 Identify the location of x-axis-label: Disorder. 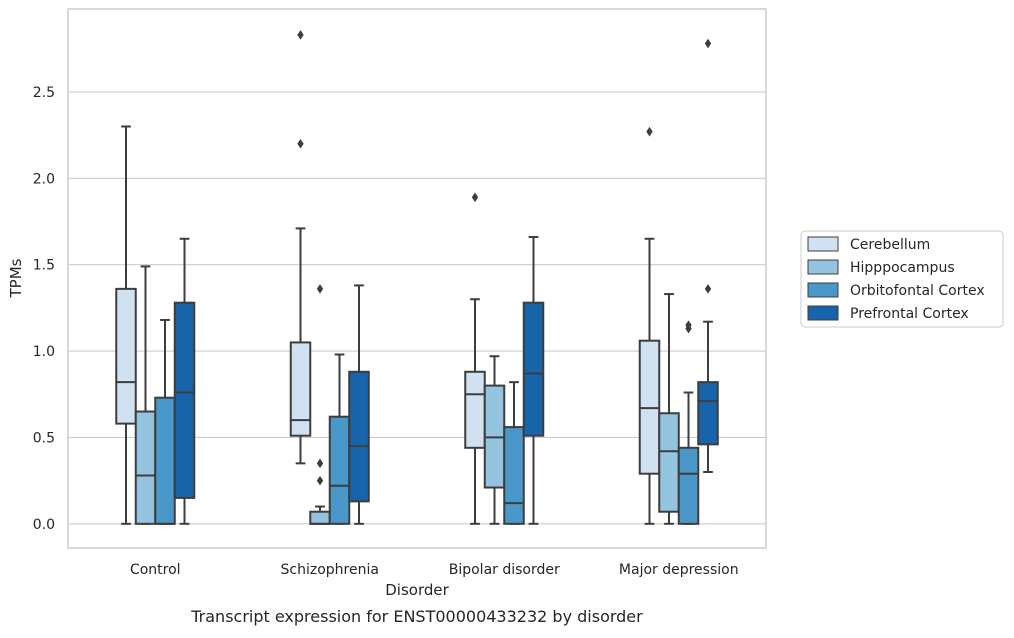
(417, 590).